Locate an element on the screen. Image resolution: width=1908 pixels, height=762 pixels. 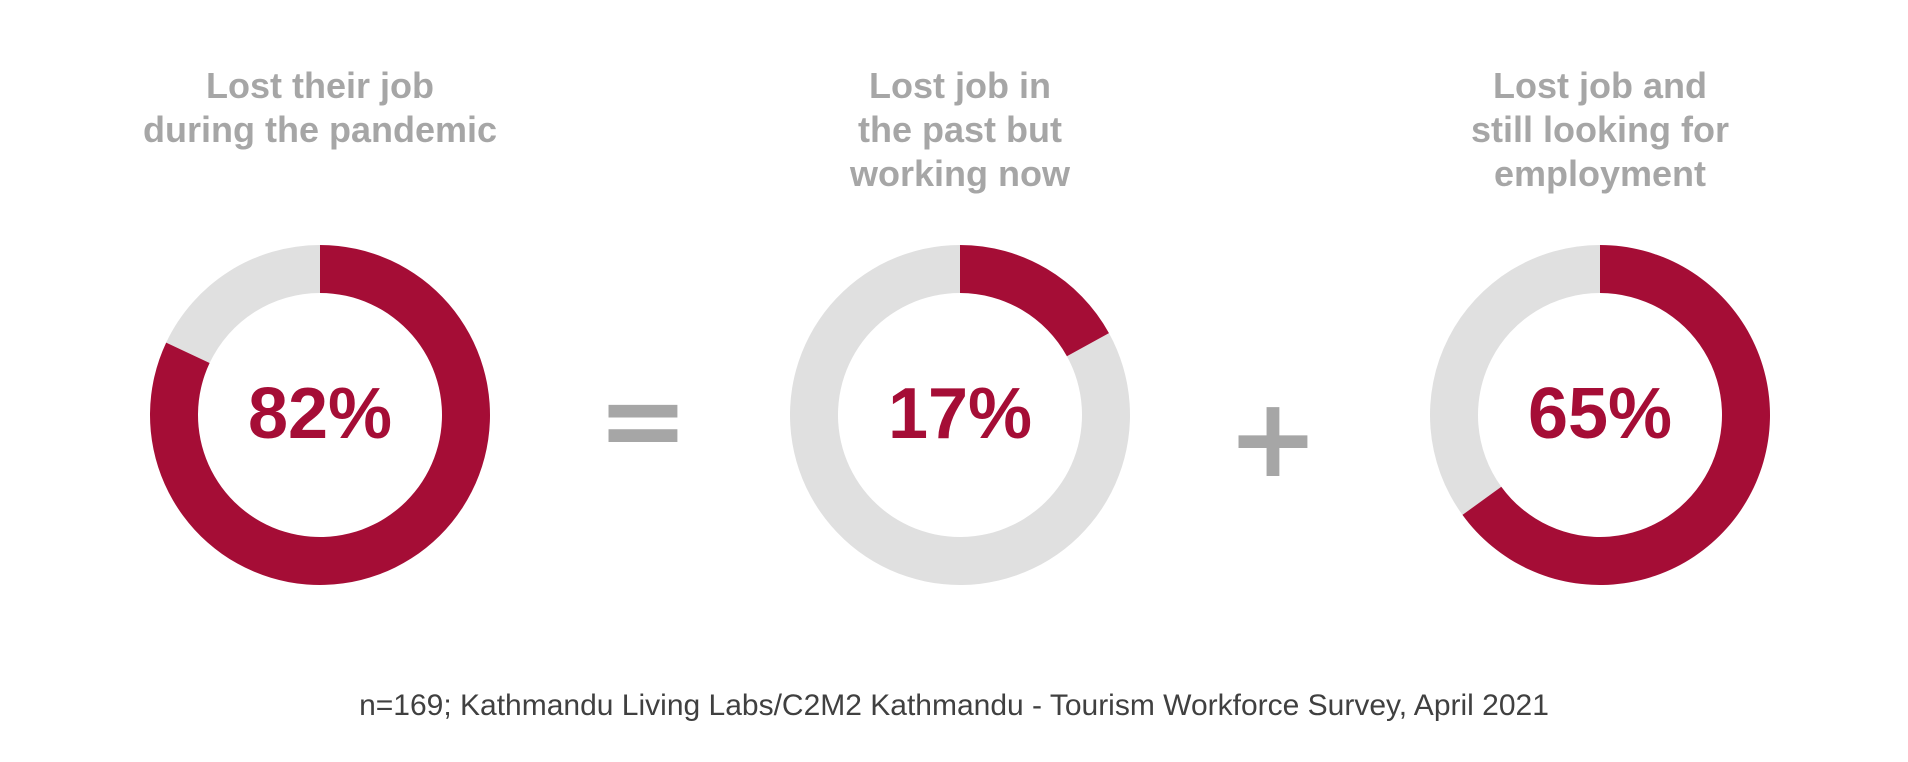
donut-title: Lost their job during the pandemic is located at coordinates (320, 107).